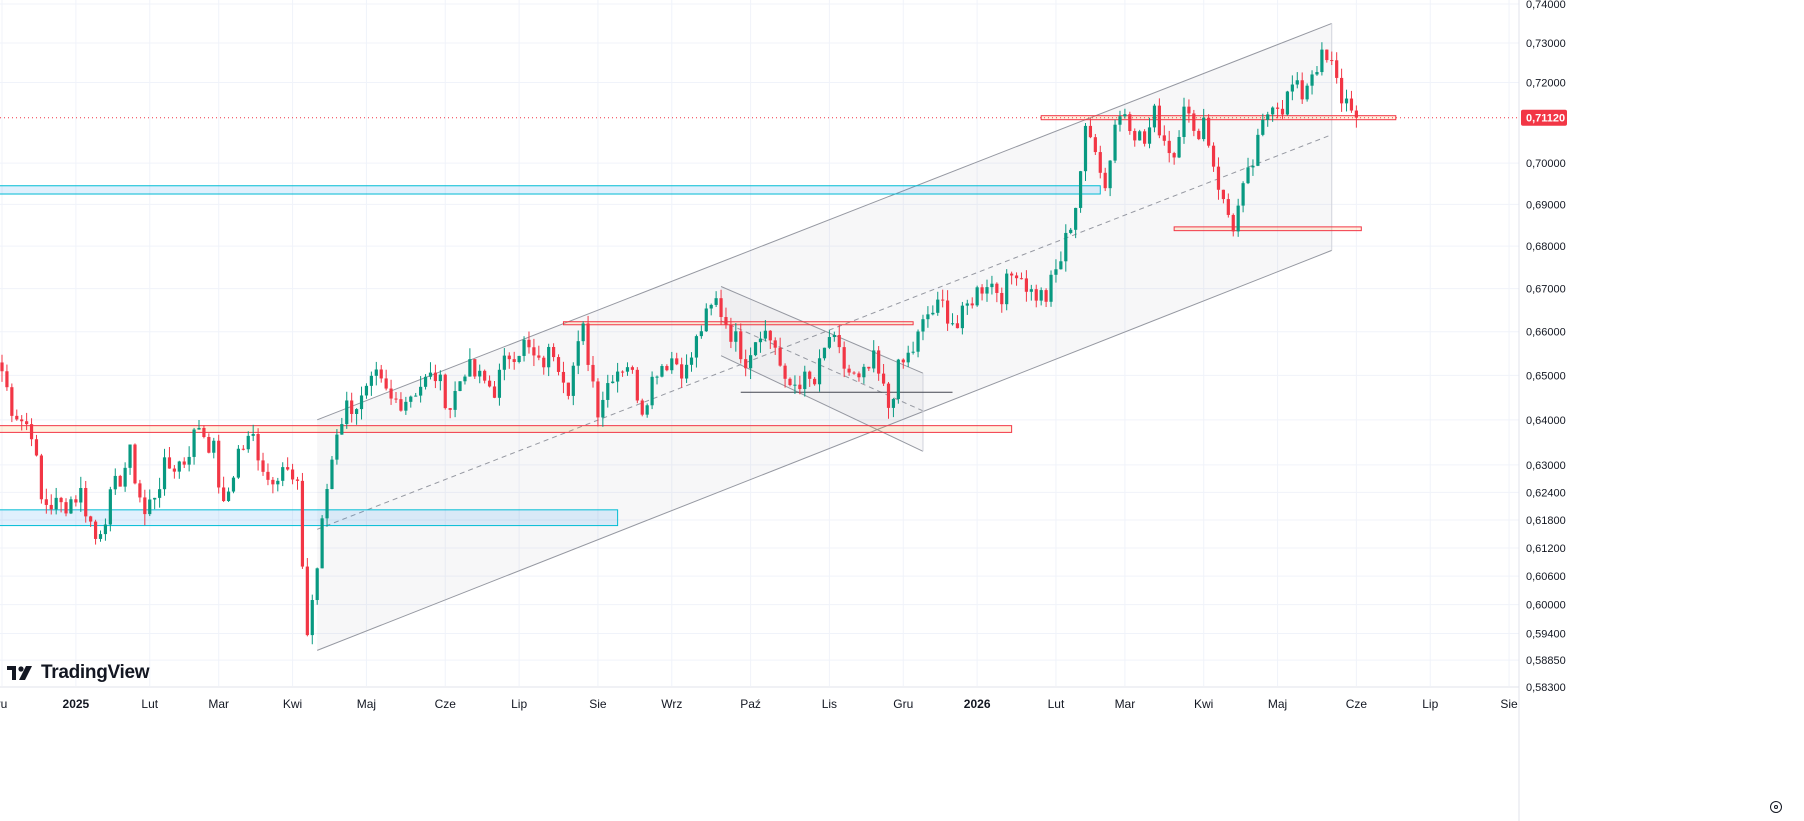  What do you see at coordinates (1546, 688) in the screenshot?
I see `price-tick-label: 0,58300` at bounding box center [1546, 688].